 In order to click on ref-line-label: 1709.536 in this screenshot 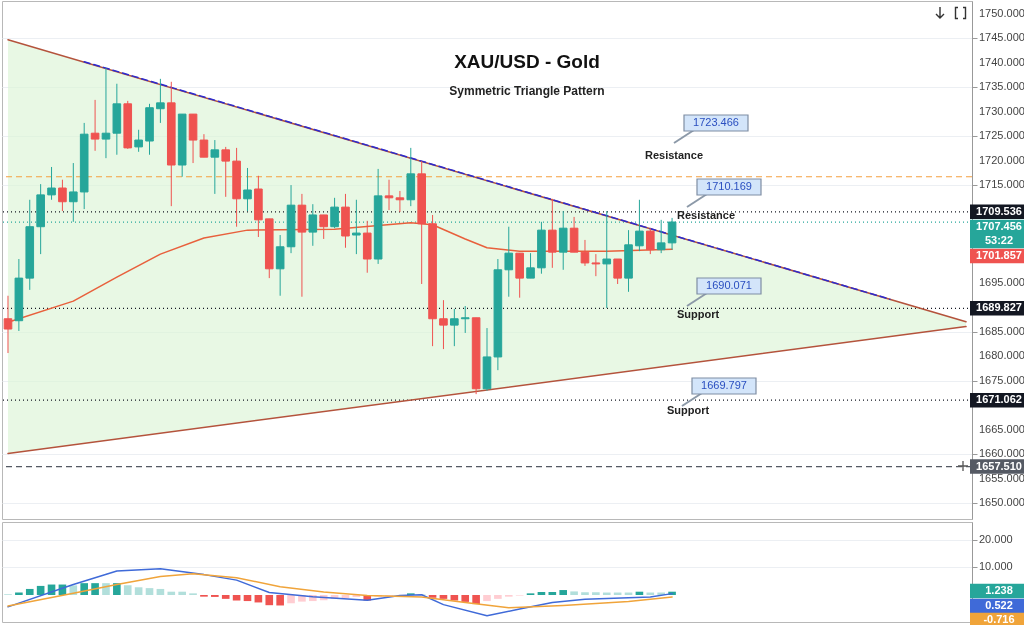, I will do `click(999, 210)`.